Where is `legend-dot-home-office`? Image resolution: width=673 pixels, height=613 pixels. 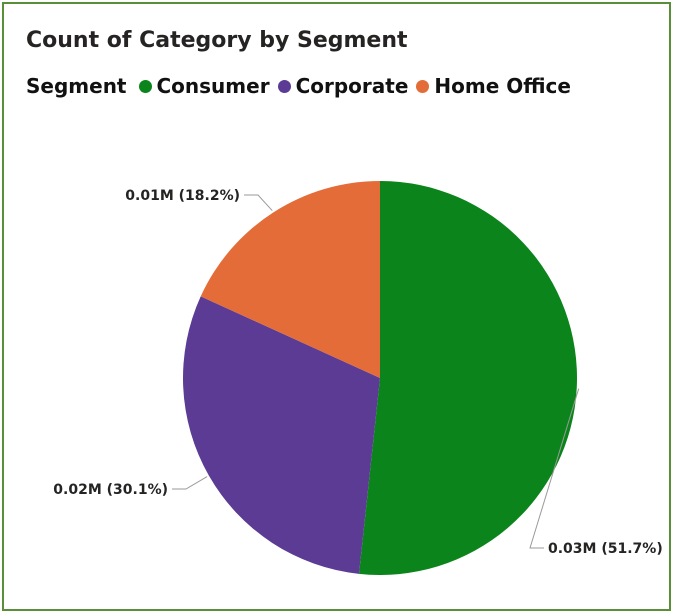
legend-dot-home-office is located at coordinates (423, 86).